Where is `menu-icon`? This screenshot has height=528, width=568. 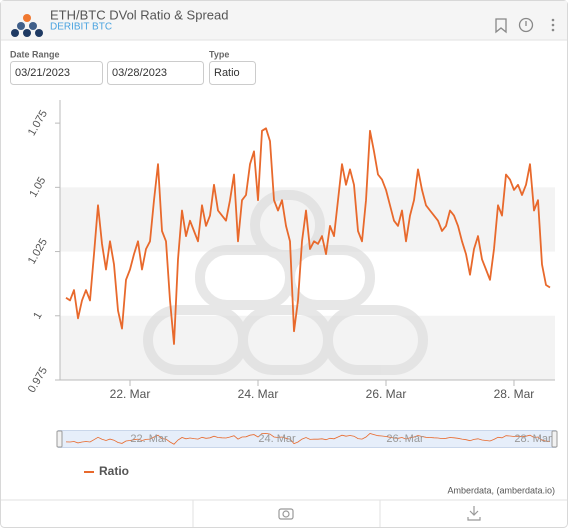 menu-icon is located at coordinates (553, 25).